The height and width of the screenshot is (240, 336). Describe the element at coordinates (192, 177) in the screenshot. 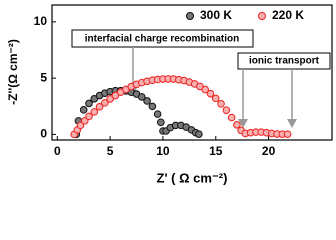

I see `x-axis-label: Z' ( Ω cm⁻²)` at that location.